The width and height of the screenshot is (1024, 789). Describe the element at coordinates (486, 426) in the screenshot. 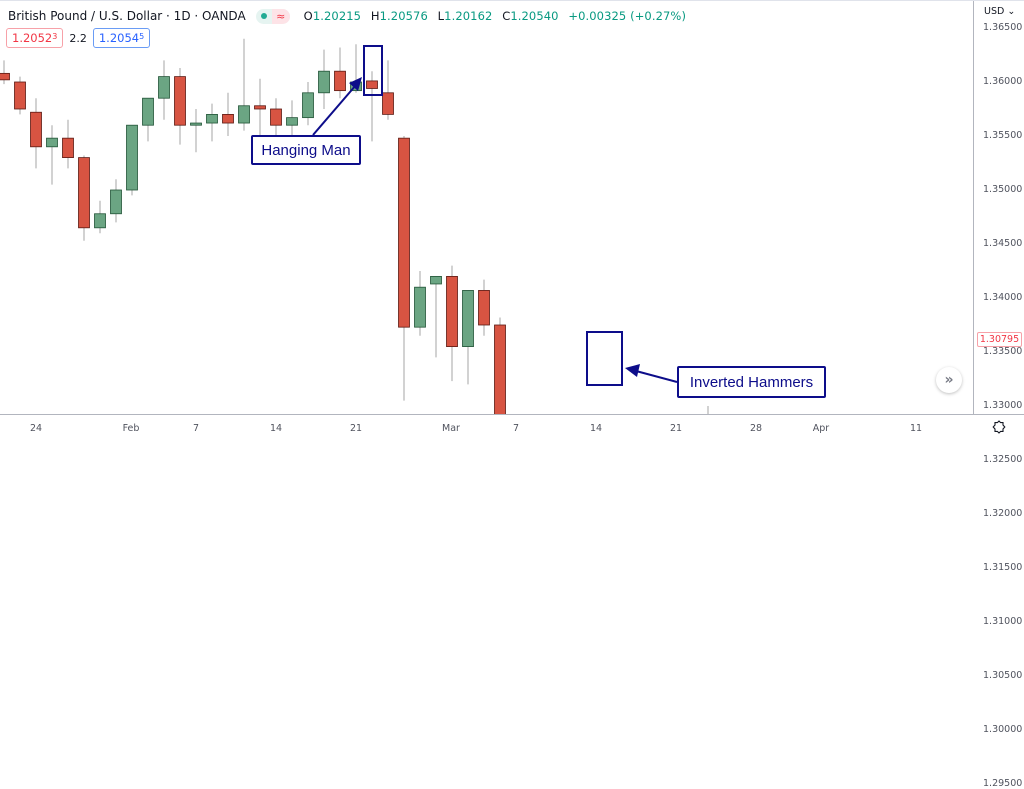

I see `time-axis: 24 Feb 7 14 21 Mar 7 14 21 28 Apr 11` at that location.